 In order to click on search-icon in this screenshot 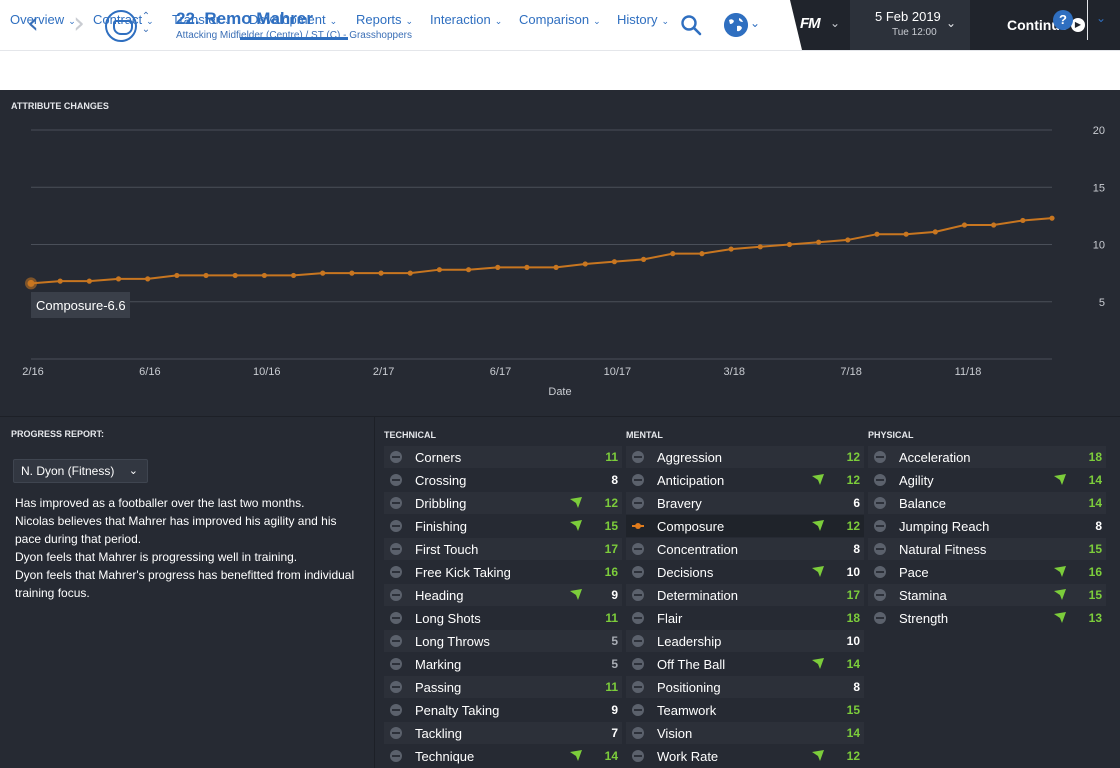, I will do `click(691, 25)`.